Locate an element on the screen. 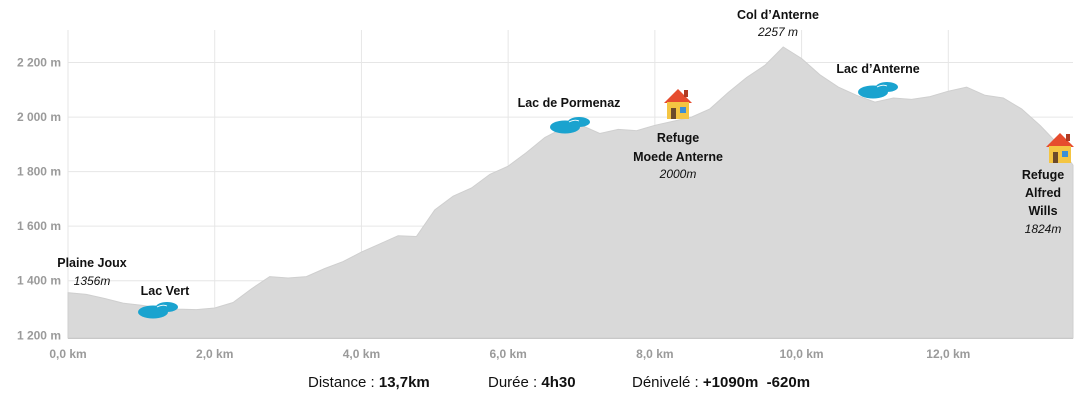  y-tick-label: 1 200 m is located at coordinates (39, 335).